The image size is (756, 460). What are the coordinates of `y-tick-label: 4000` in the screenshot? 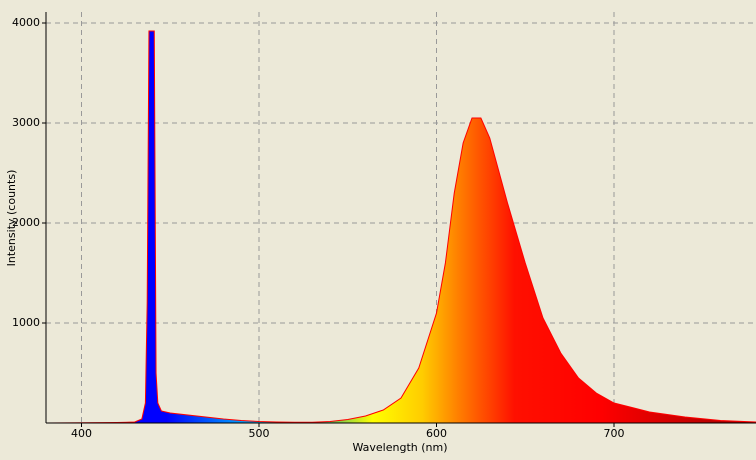 It's located at (26, 22).